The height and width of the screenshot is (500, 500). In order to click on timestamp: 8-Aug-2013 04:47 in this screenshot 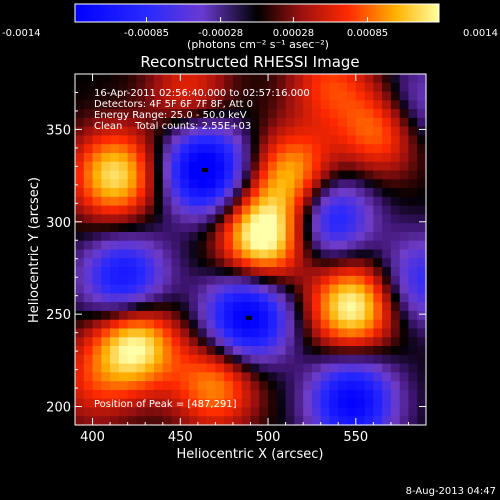, I will do `click(451, 491)`.